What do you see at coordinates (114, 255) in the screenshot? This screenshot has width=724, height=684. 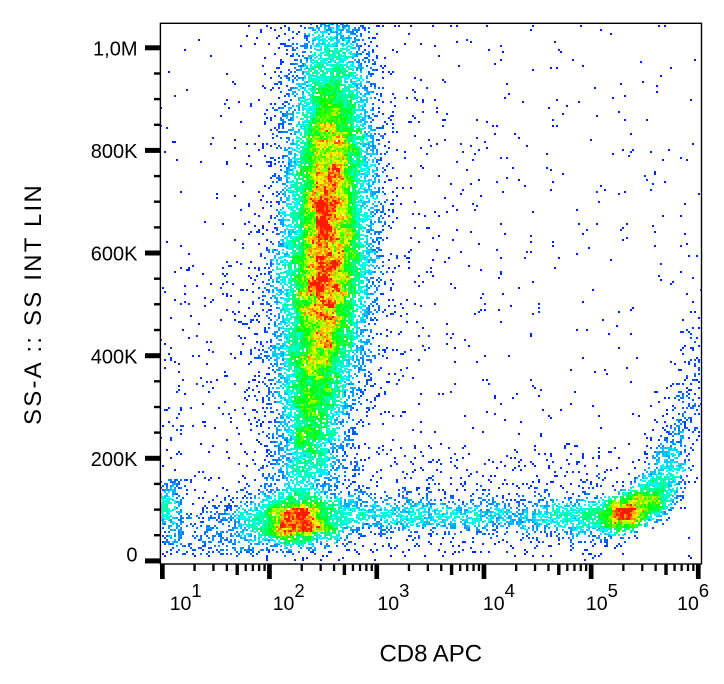 I see `svg-text: 600K` at bounding box center [114, 255].